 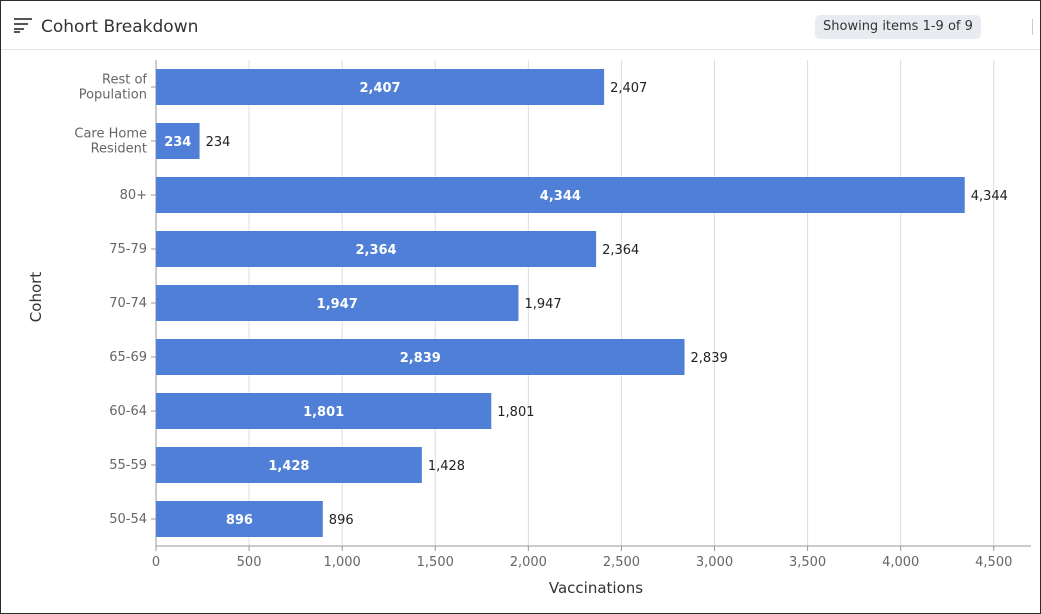 I want to click on x-axis-title: Vaccinations, so click(x=596, y=588).